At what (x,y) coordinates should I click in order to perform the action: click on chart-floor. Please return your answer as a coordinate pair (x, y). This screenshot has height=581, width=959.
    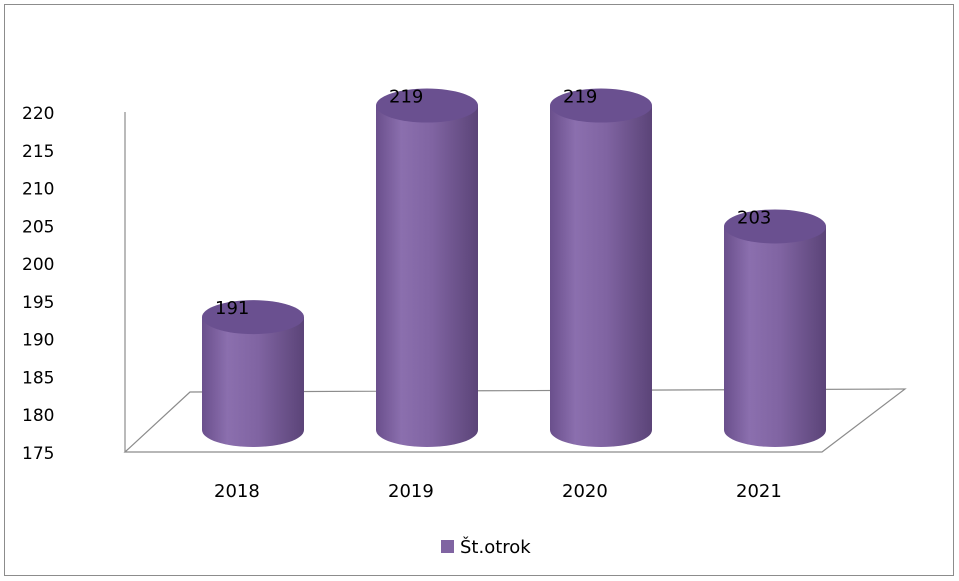
    Looking at the image, I should click on (515, 420).